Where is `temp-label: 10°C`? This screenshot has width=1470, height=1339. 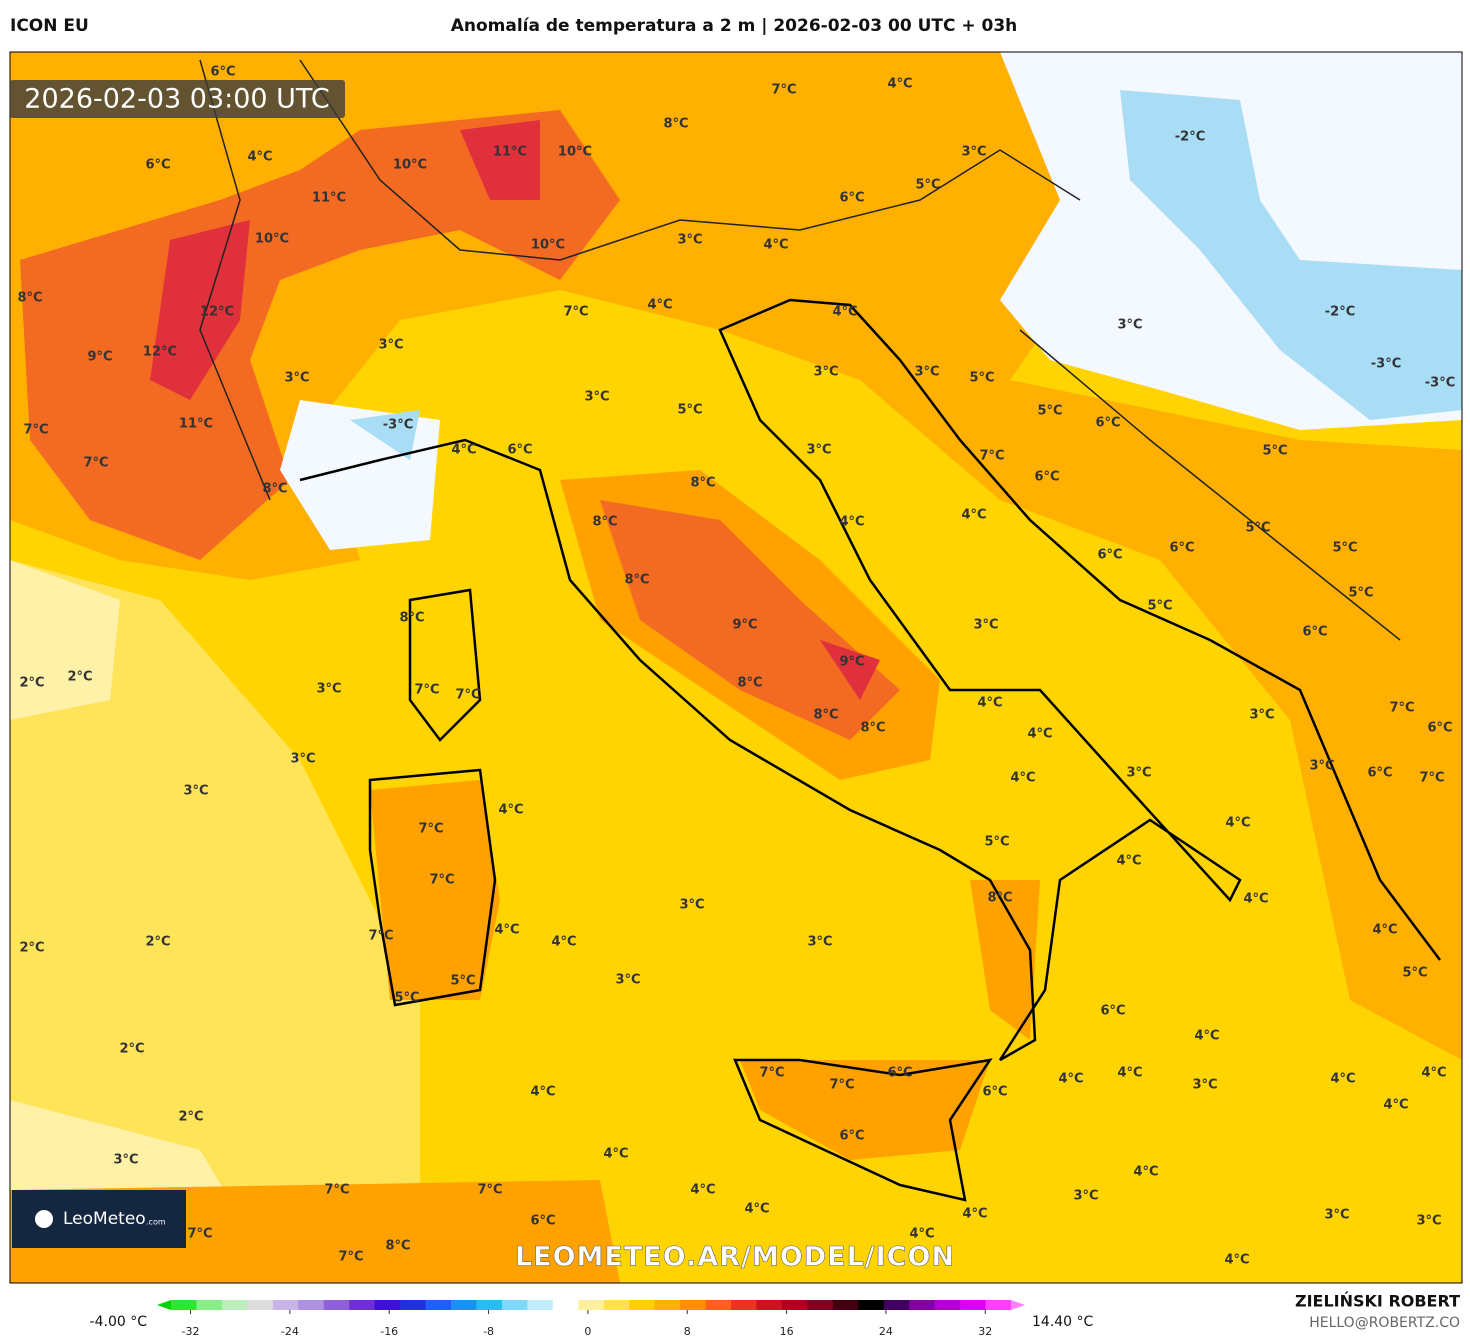
temp-label: 10°C is located at coordinates (410, 165).